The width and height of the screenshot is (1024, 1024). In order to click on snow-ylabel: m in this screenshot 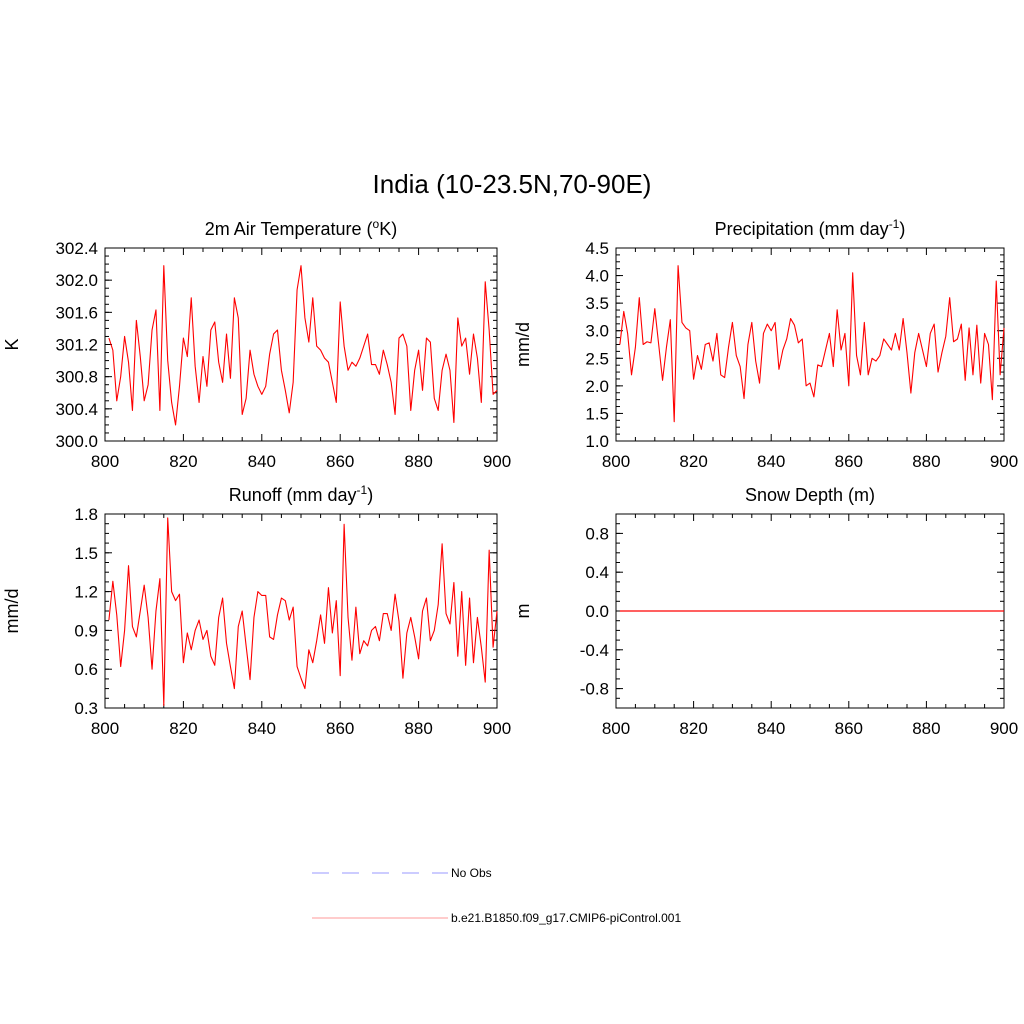, I will do `click(523, 611)`.